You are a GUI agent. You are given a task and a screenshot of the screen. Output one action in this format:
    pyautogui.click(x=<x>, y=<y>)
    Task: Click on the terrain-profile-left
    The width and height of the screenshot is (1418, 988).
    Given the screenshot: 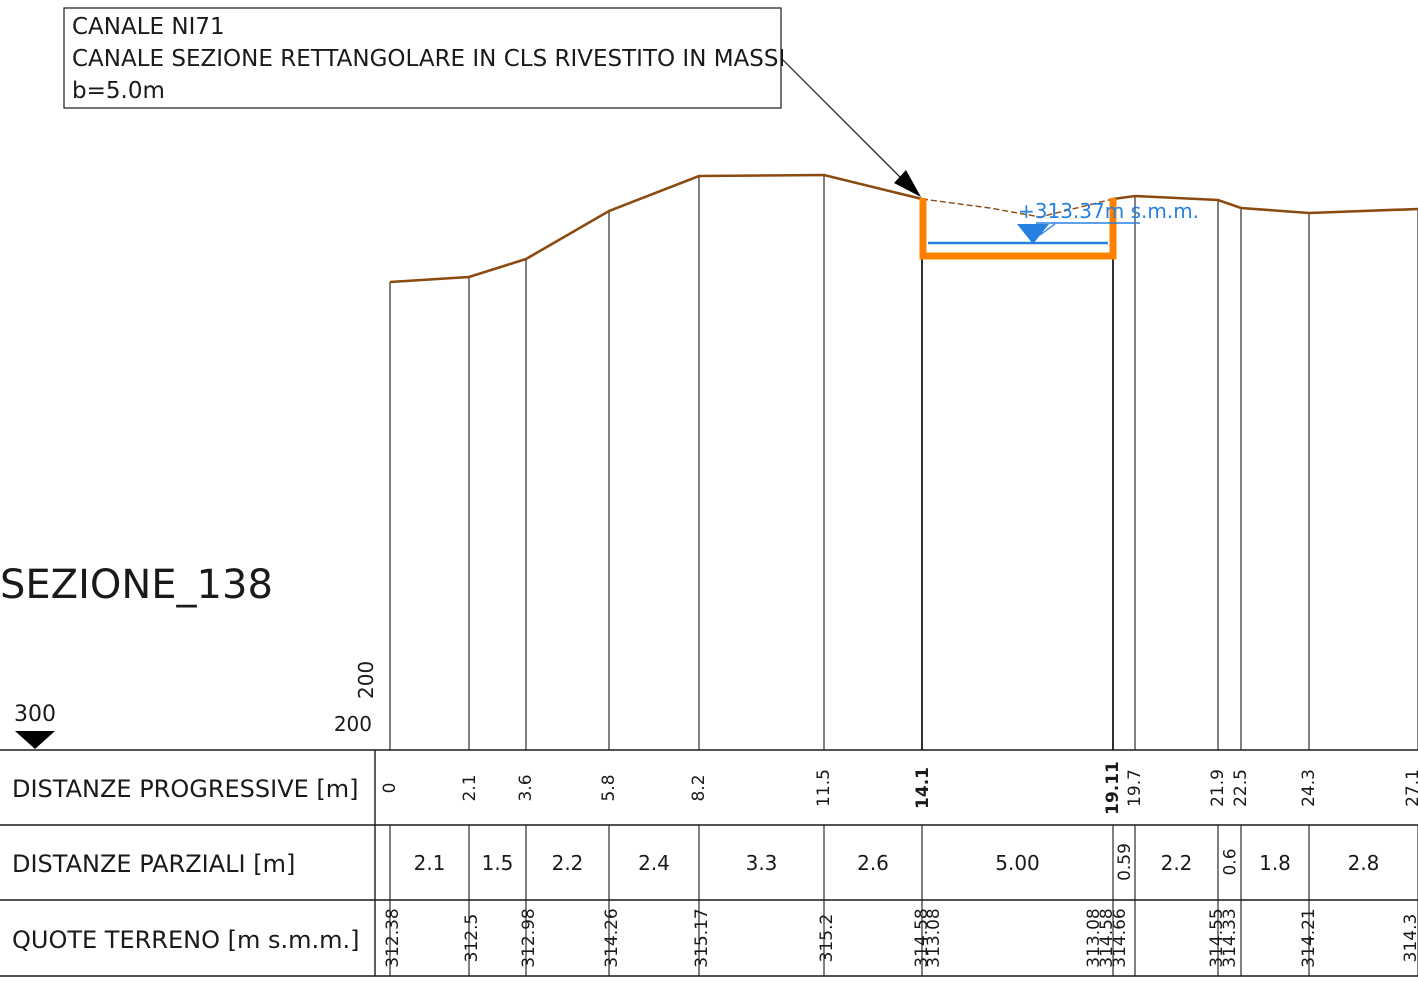 What is the action you would take?
    pyautogui.click(x=656, y=228)
    